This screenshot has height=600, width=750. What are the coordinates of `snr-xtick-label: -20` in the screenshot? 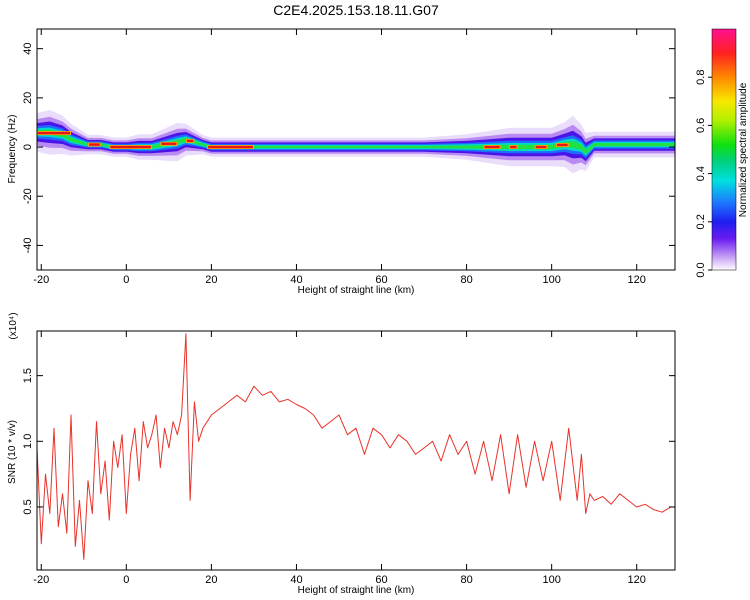 It's located at (41, 580).